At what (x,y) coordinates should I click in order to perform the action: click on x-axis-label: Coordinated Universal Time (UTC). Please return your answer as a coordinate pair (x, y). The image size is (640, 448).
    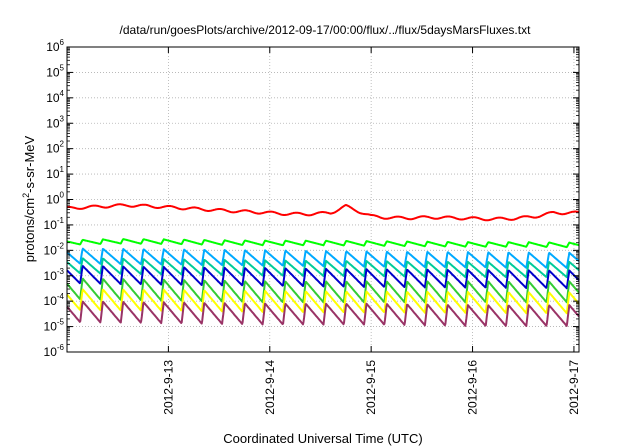
    Looking at the image, I should click on (322, 438).